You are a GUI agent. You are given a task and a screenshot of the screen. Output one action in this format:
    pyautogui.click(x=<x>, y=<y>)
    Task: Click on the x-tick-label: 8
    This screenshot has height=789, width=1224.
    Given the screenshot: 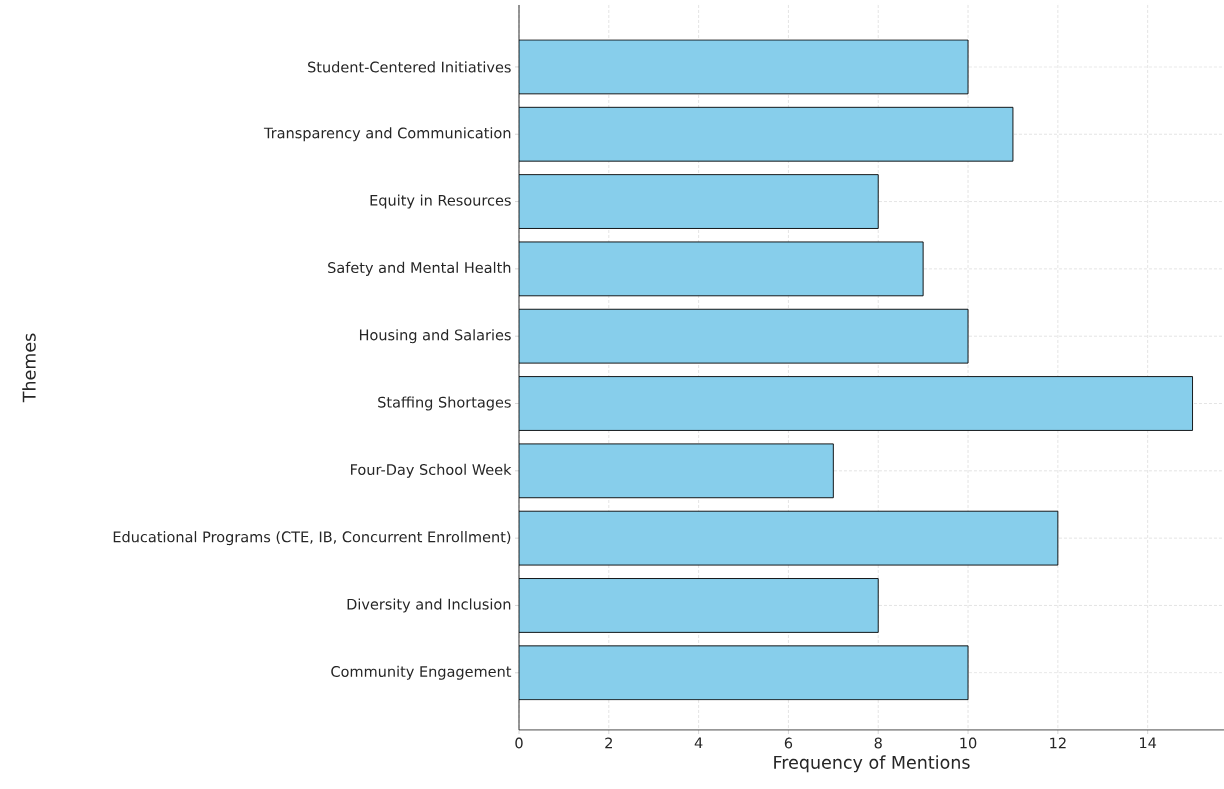 What is the action you would take?
    pyautogui.click(x=878, y=743)
    